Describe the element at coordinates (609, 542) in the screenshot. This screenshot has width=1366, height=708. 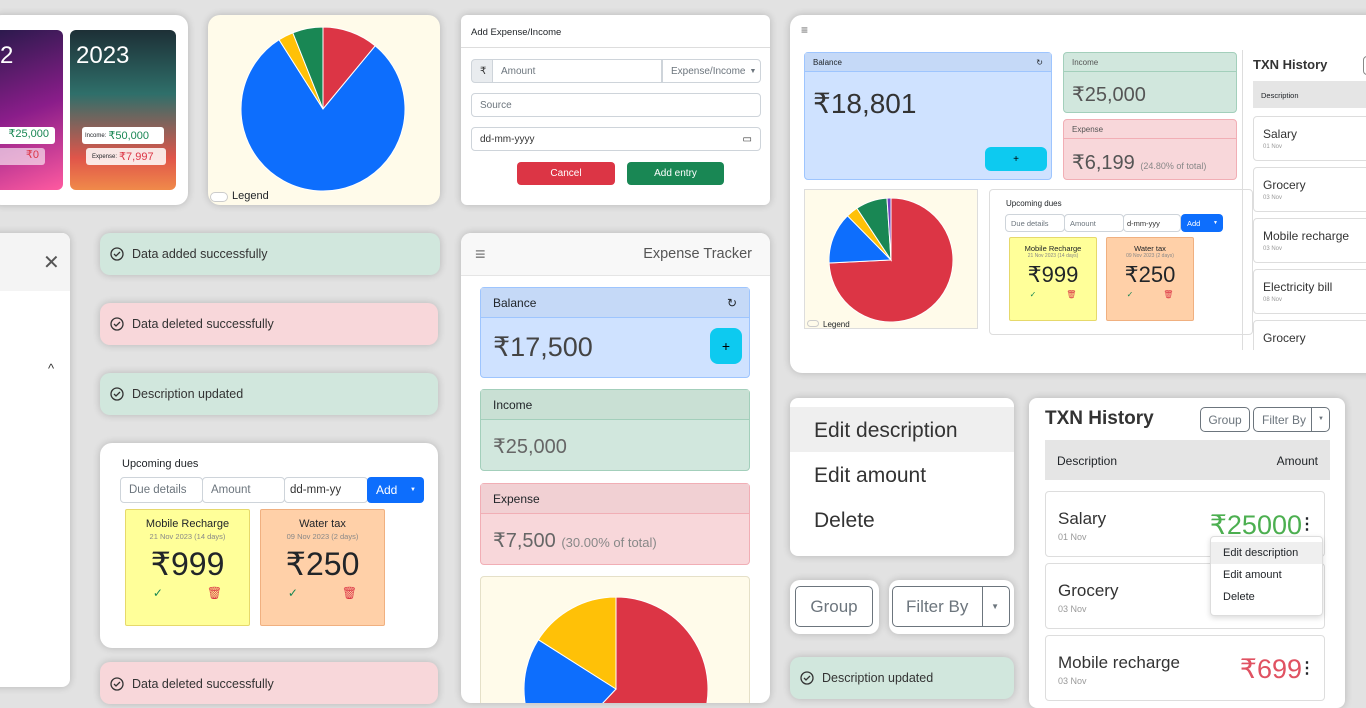
I see `note: (30.00% of total)` at that location.